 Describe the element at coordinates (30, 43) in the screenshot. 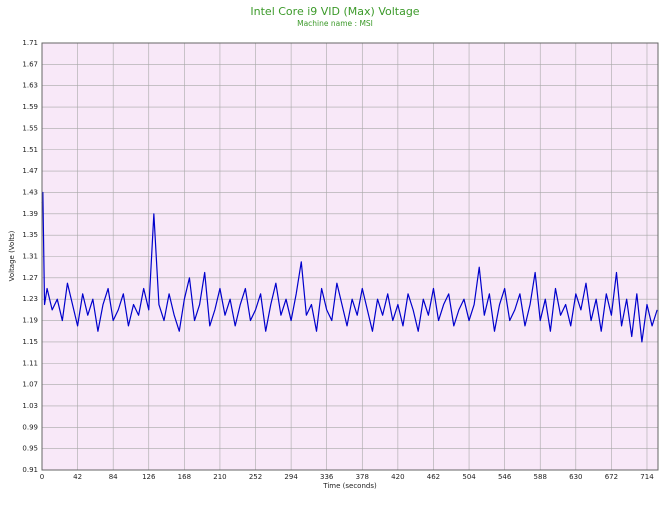

I see `y-tick-label: 1.71` at that location.